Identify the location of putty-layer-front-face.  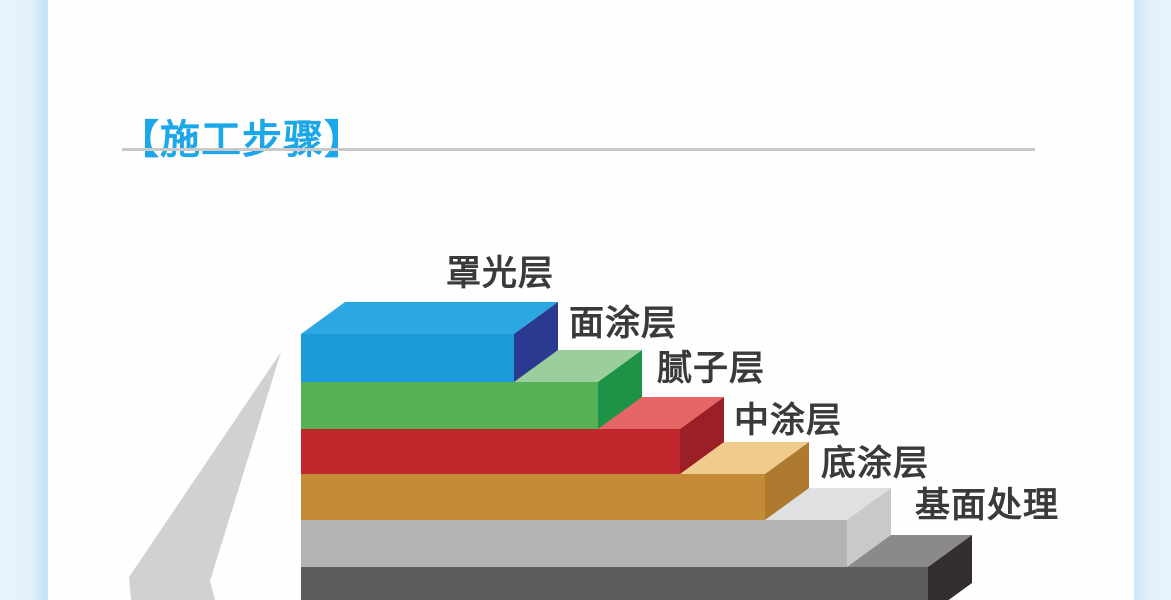
(490, 451).